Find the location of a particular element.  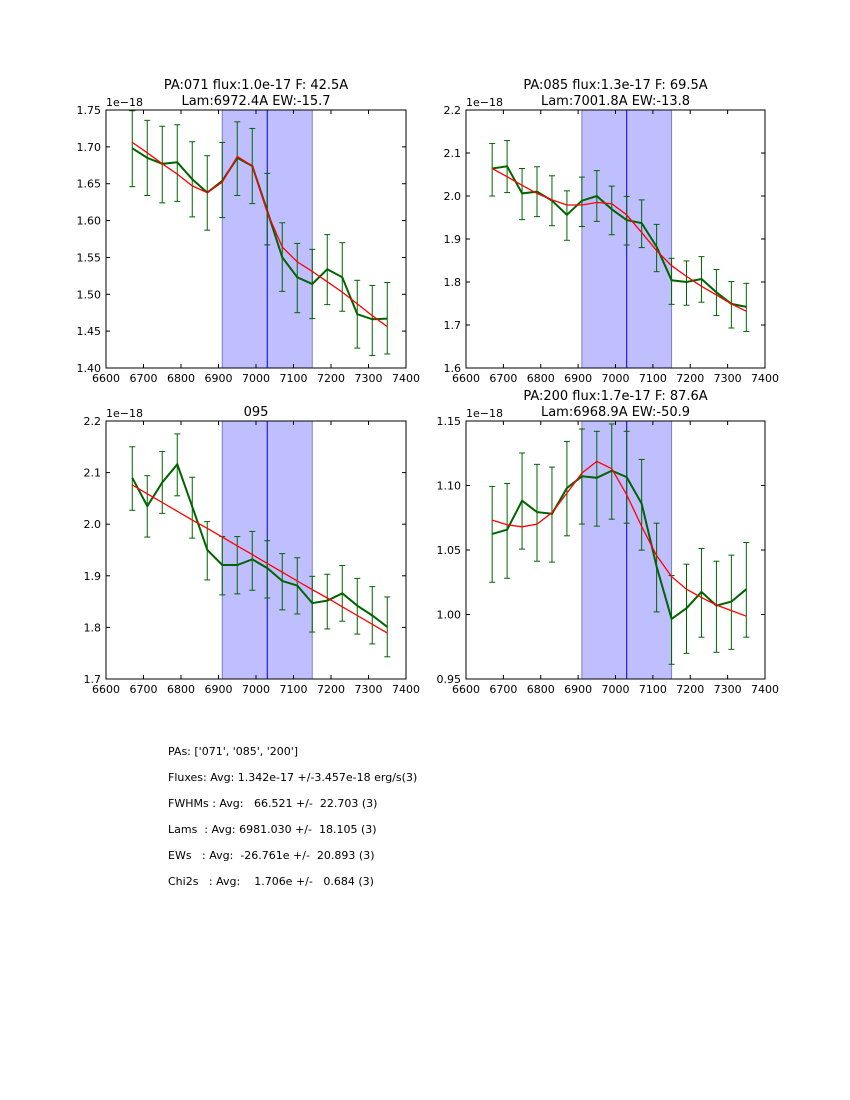

y-tick-label: 1.65 is located at coordinates (89, 184).